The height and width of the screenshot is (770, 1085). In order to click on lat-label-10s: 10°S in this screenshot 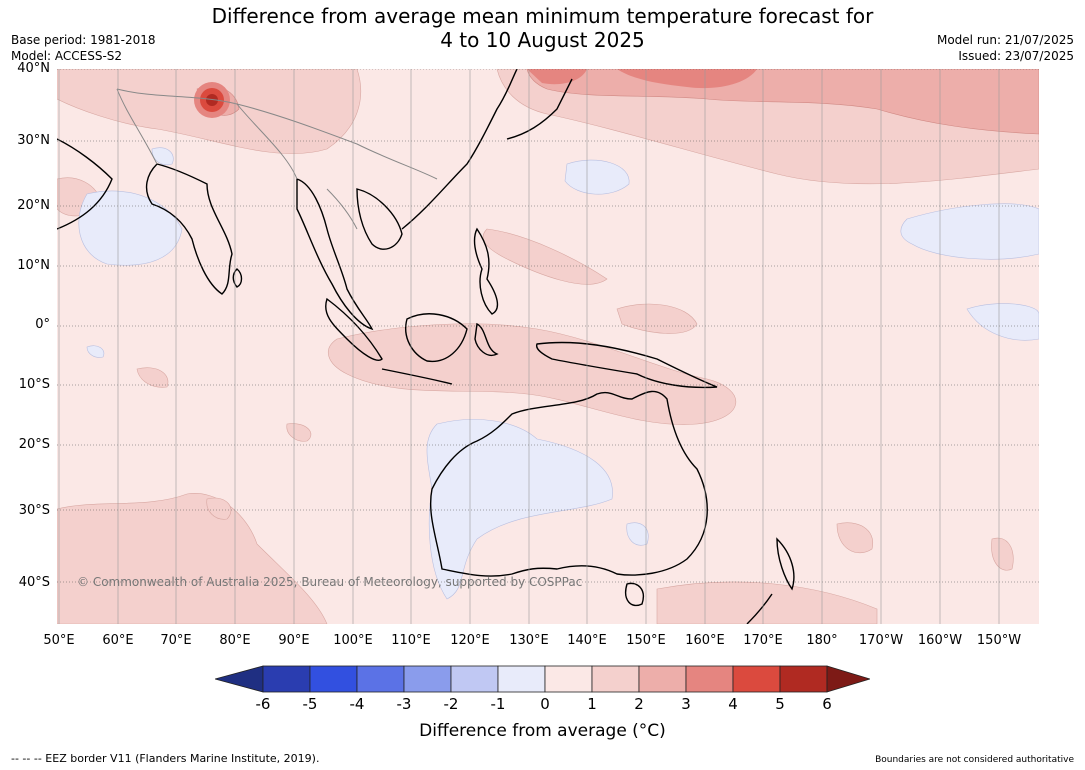, I will do `click(34, 384)`.